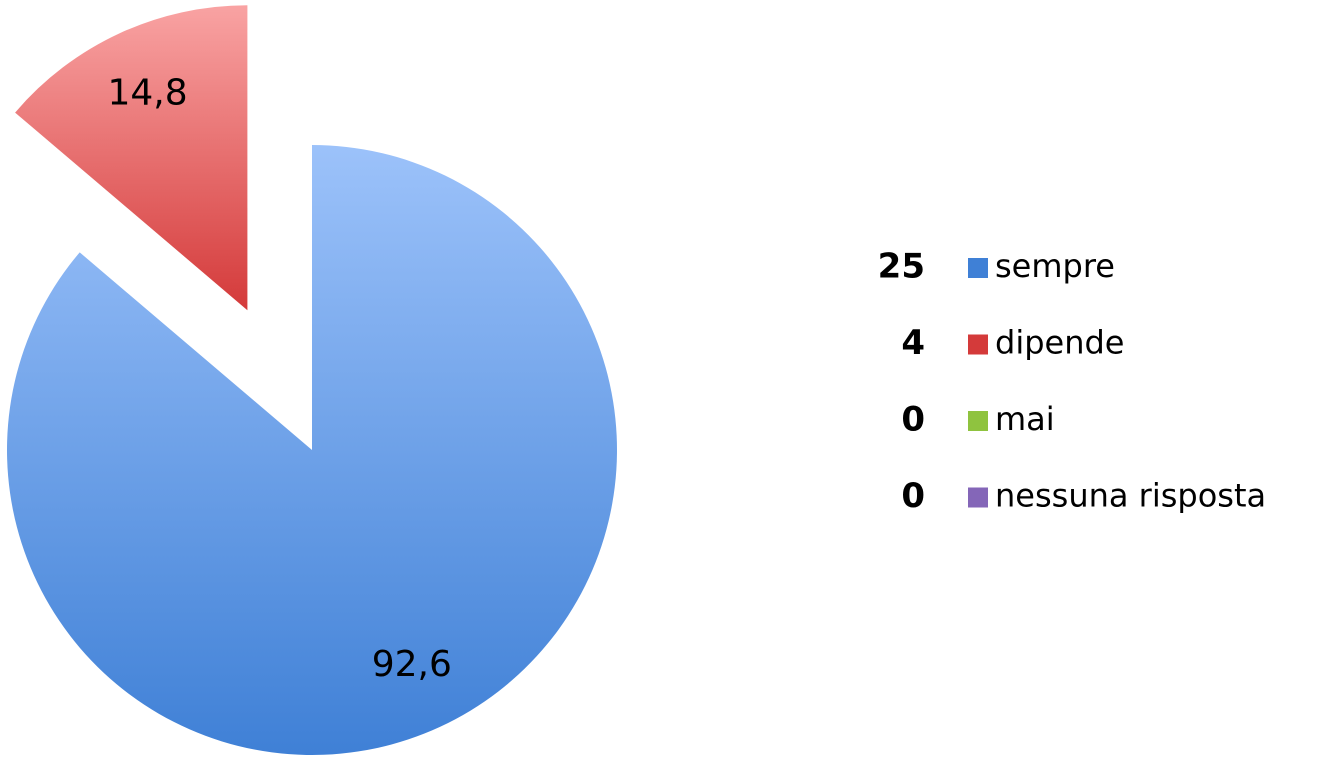 Image resolution: width=1325 pixels, height=757 pixels. I want to click on legend-label: mai, so click(1025, 419).